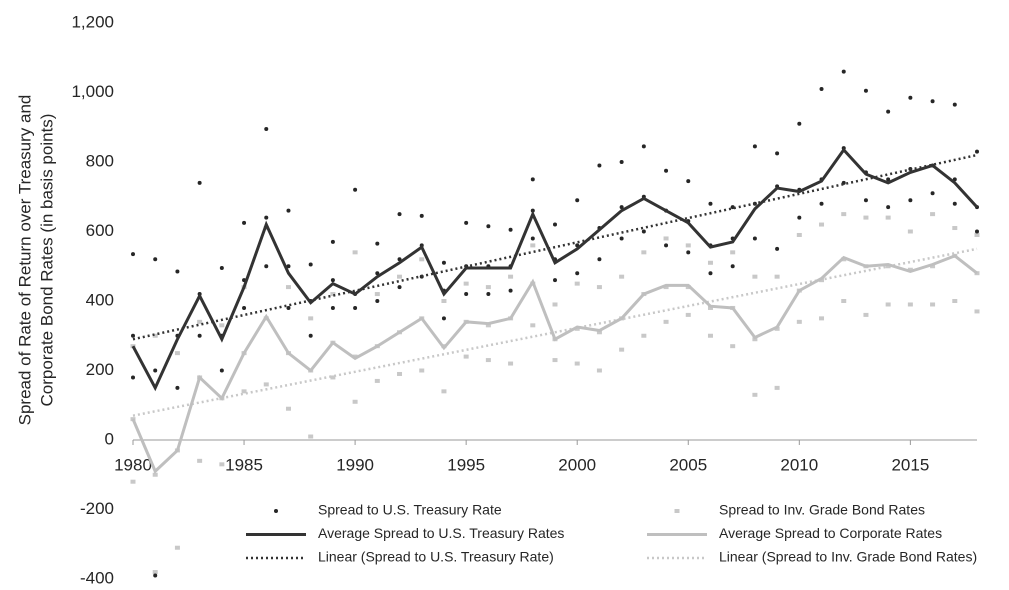 The width and height of the screenshot is (1009, 590). Describe the element at coordinates (822, 510) in the screenshot. I see `legend-label: Spread to Inv. Grade Bond Rates` at that location.